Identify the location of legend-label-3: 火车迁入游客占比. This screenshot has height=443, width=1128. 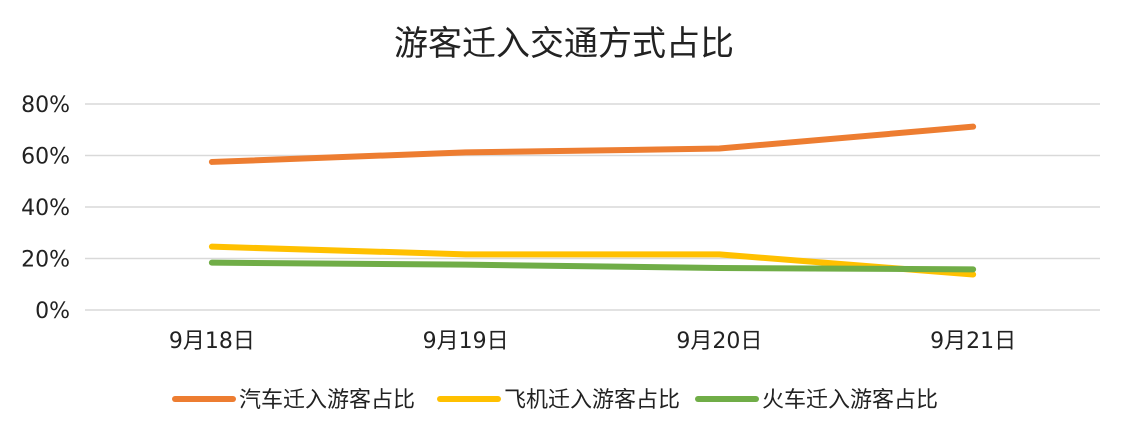
(850, 400).